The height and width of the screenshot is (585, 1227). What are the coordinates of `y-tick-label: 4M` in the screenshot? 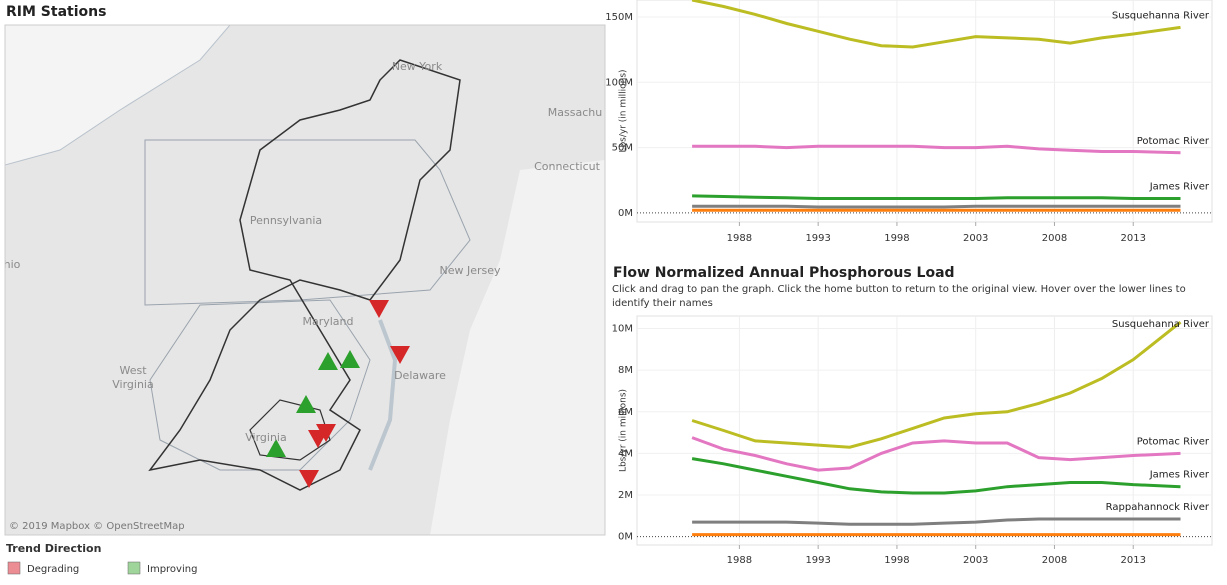 It's located at (625, 453).